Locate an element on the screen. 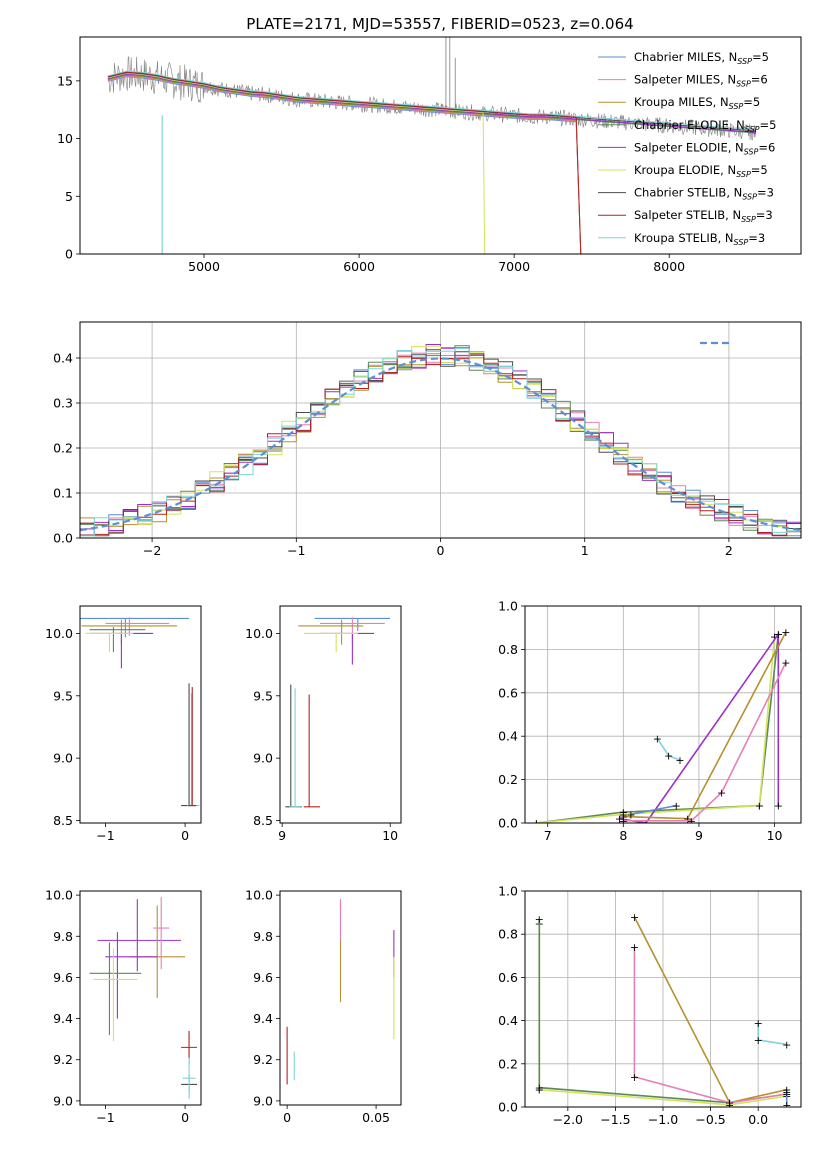  legend-label: Chabrier MILES, NSSP=5 is located at coordinates (701, 58).